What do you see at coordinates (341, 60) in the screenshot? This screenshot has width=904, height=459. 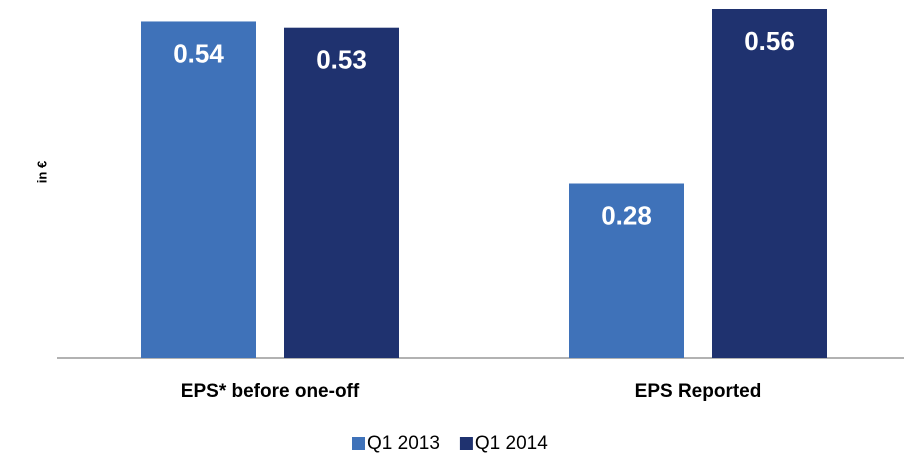 I see `data-label: 0.53` at bounding box center [341, 60].